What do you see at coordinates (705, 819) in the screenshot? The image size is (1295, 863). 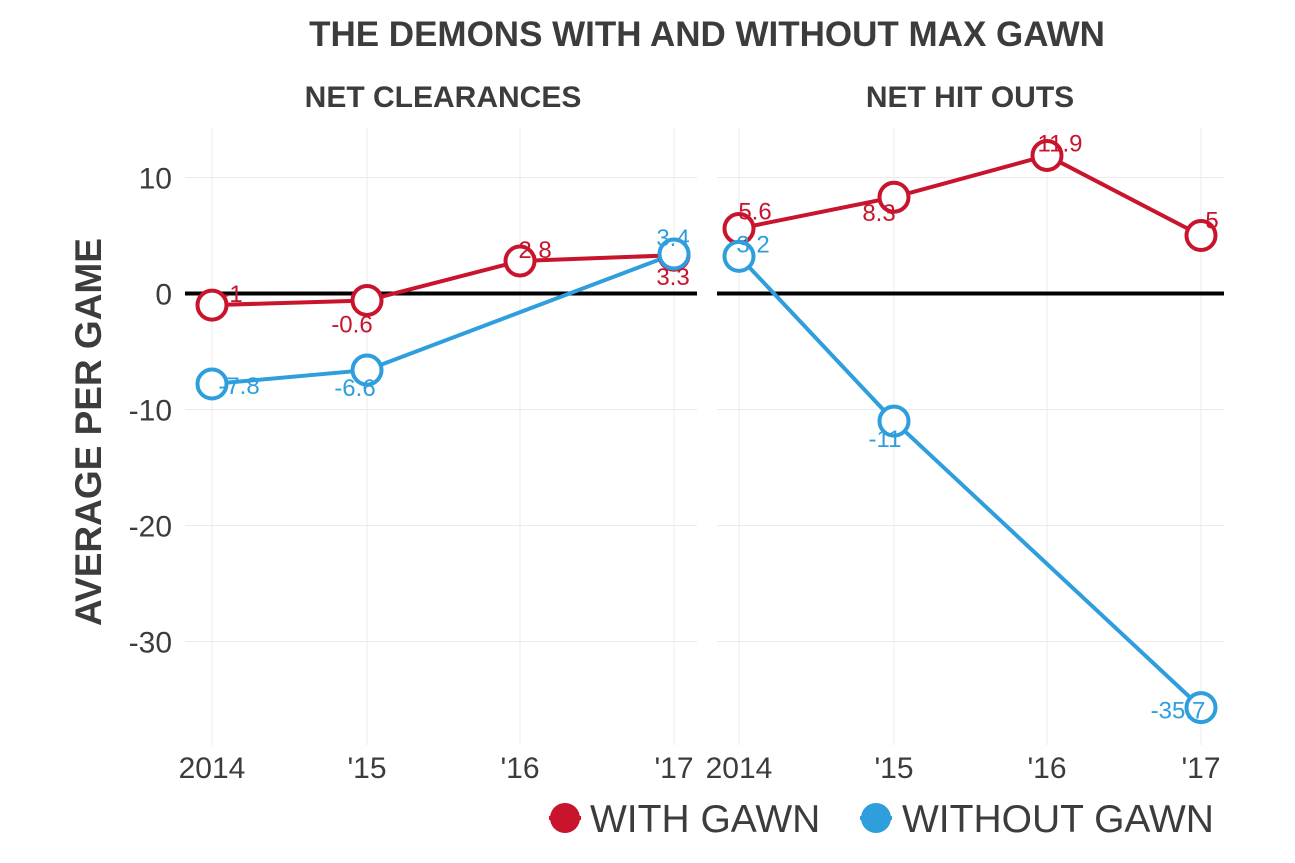 I see `legend-label: WITH GAWN` at bounding box center [705, 819].